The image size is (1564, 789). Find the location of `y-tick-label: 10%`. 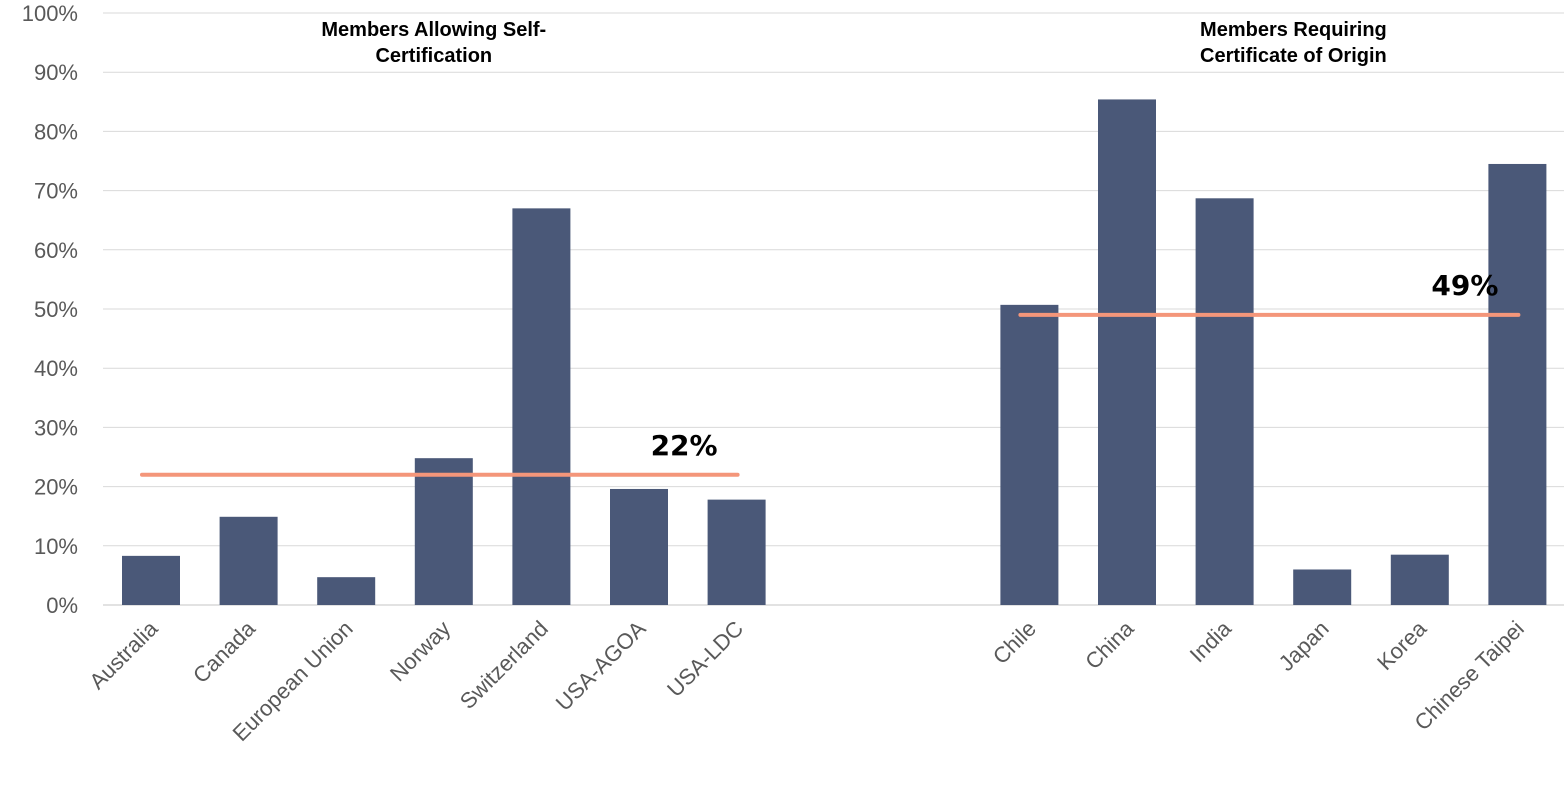

y-tick-label: 10% is located at coordinates (56, 546).